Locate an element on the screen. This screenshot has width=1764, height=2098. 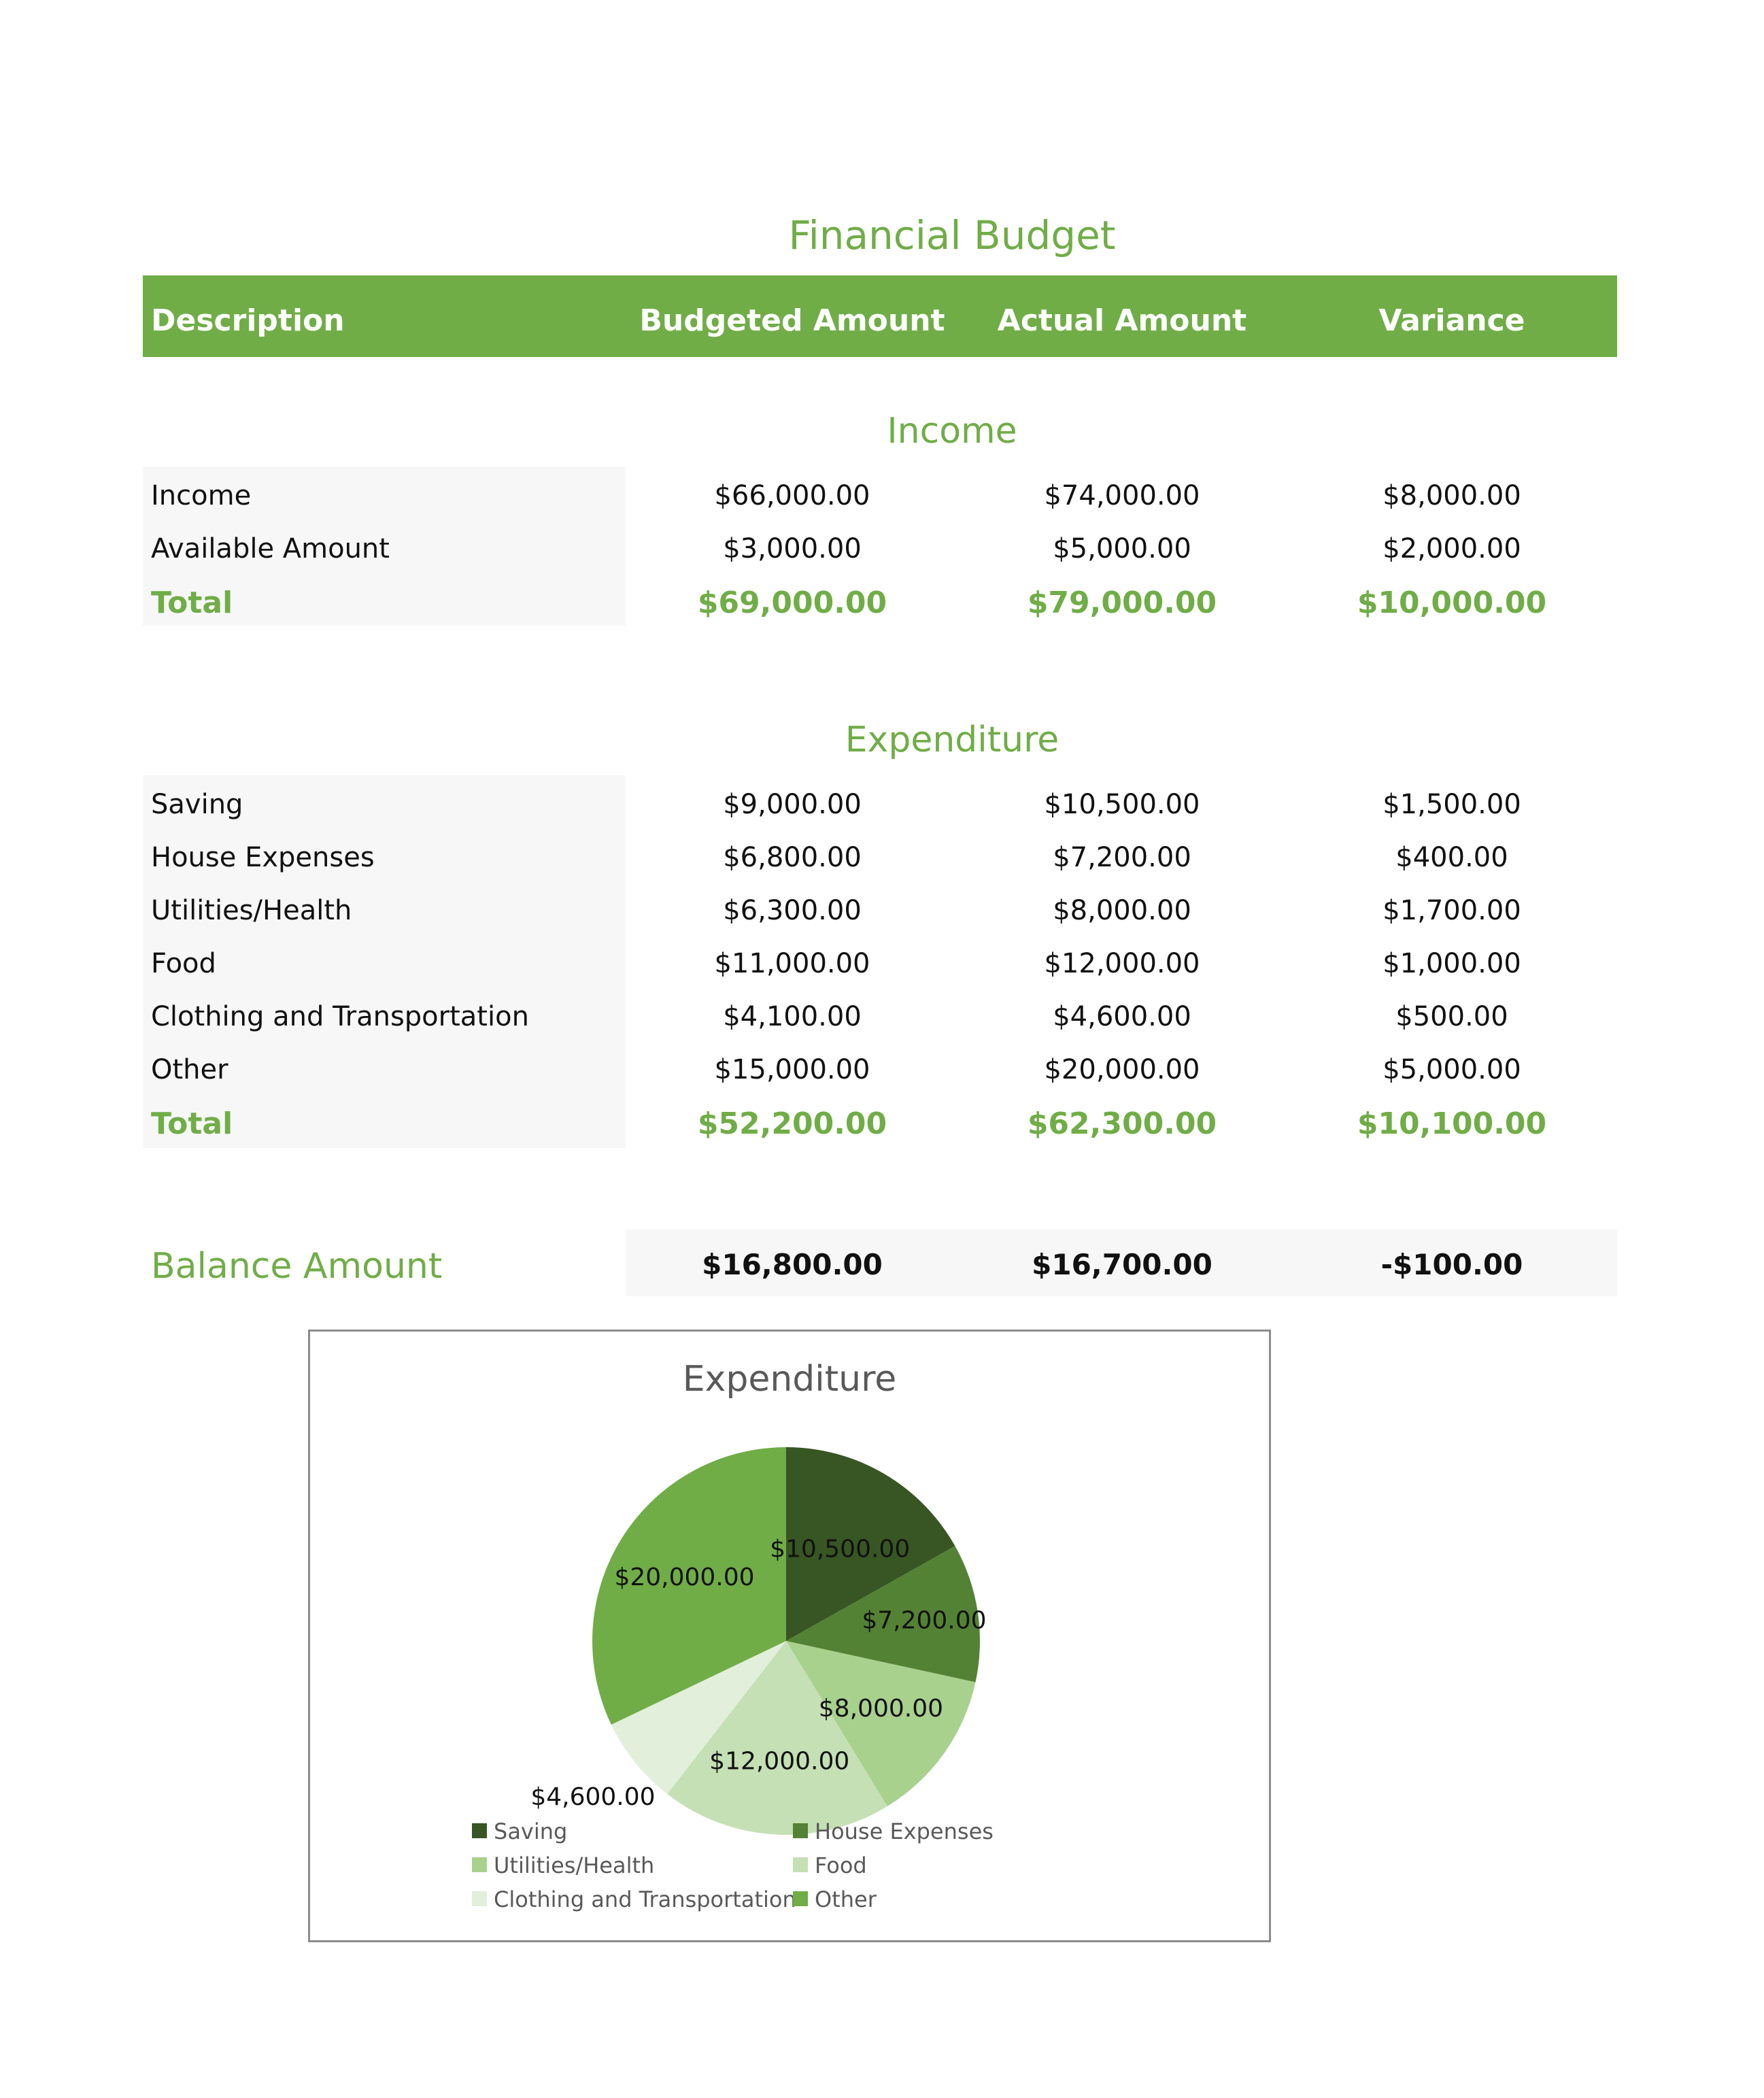
balance-shade is located at coordinates (1121, 1263).